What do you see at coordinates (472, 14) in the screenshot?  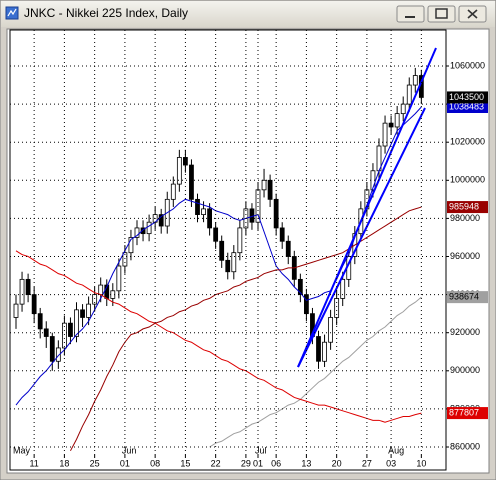 I see `close-icon` at bounding box center [472, 14].